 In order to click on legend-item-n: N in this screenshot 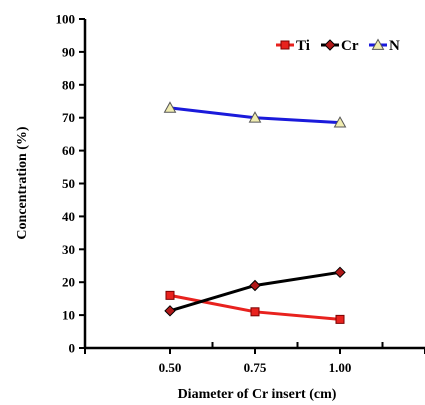, I will do `click(384, 46)`.